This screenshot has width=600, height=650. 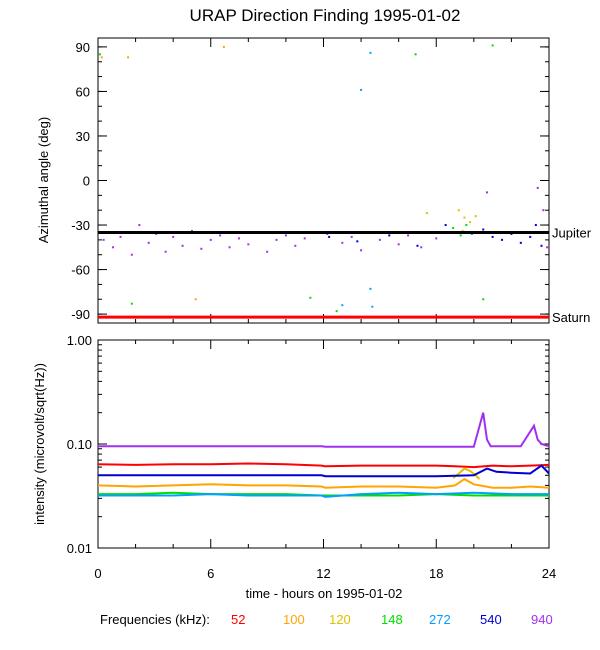 What do you see at coordinates (440, 619) in the screenshot?
I see `legend-item-272: 272` at bounding box center [440, 619].